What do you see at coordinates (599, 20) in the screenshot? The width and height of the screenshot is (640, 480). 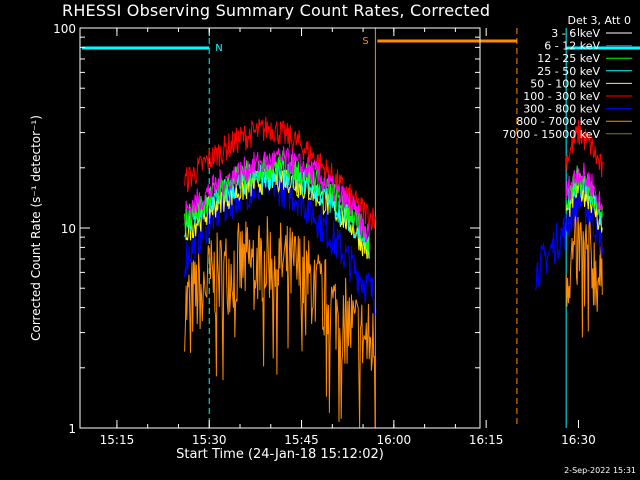 I see `legend-title: Det 3, Att 0` at bounding box center [599, 20].